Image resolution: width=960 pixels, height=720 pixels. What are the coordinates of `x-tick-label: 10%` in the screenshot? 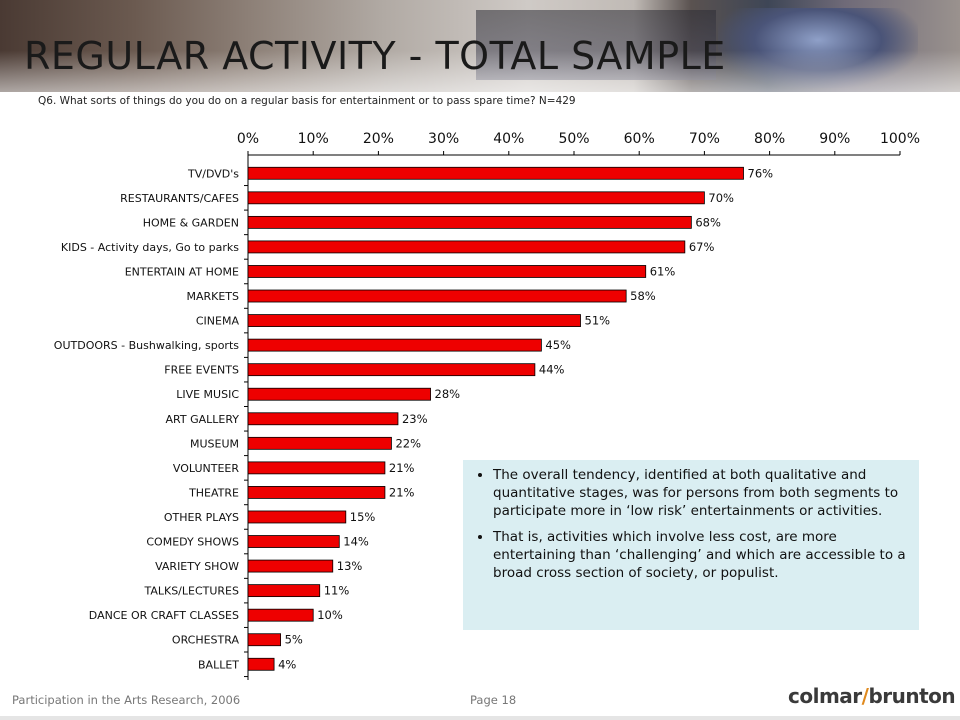 It's located at (313, 139).